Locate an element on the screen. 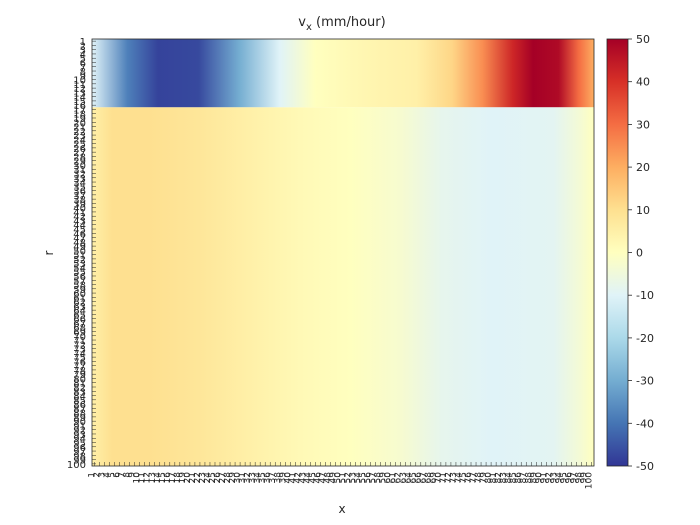 The height and width of the screenshot is (525, 700). y-axis-label: r is located at coordinates (49, 252).